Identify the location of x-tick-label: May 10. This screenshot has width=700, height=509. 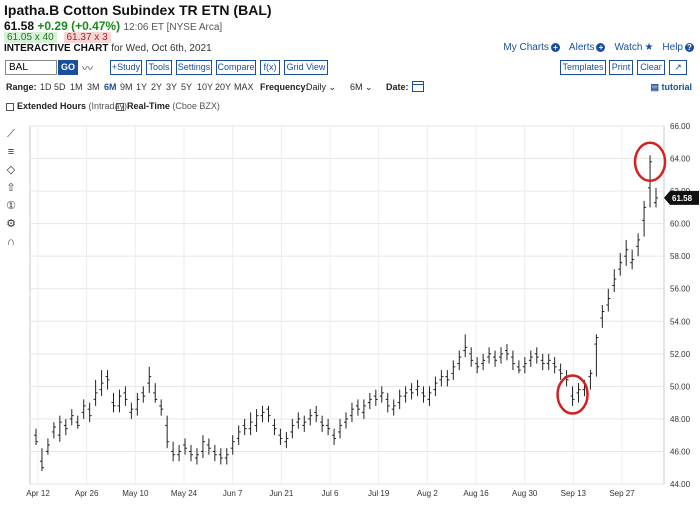
(135, 493).